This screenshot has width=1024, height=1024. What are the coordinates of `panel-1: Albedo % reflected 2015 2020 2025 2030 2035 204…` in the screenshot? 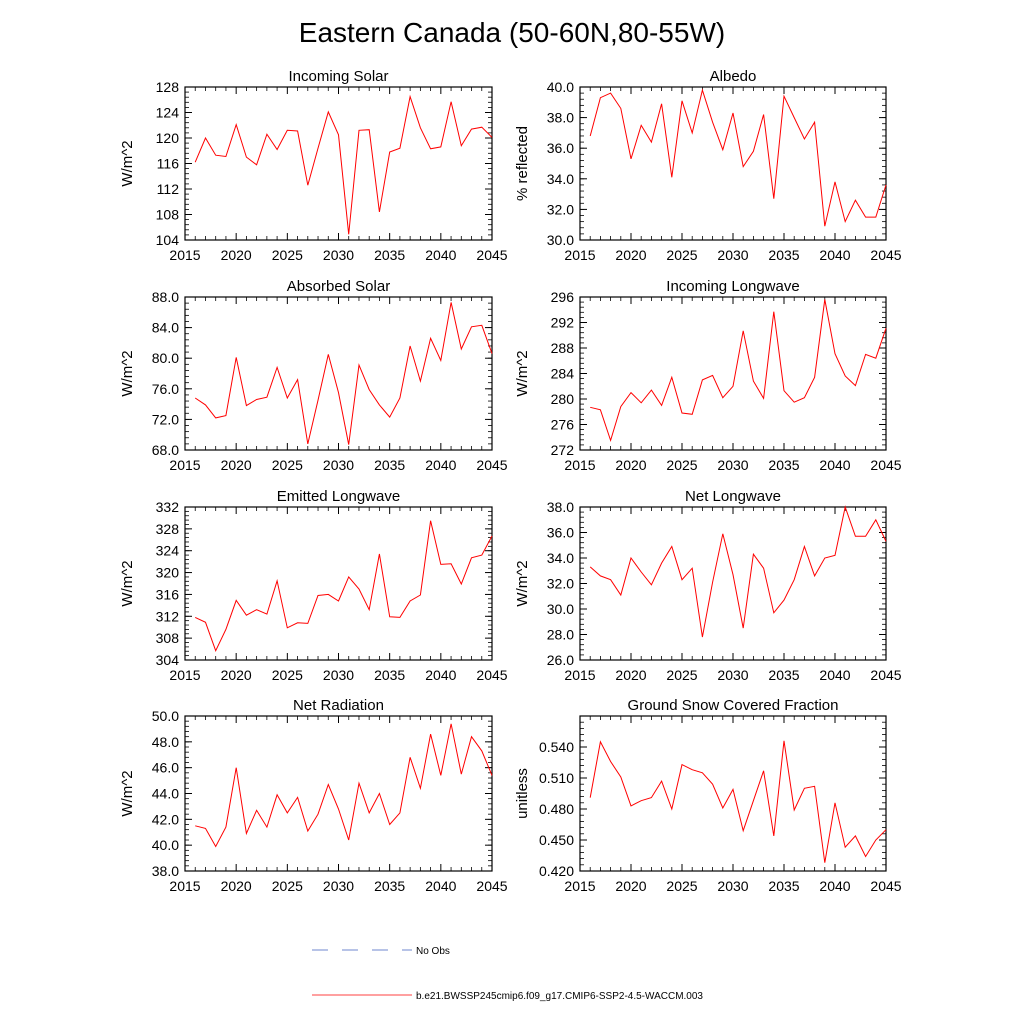 It's located at (708, 165).